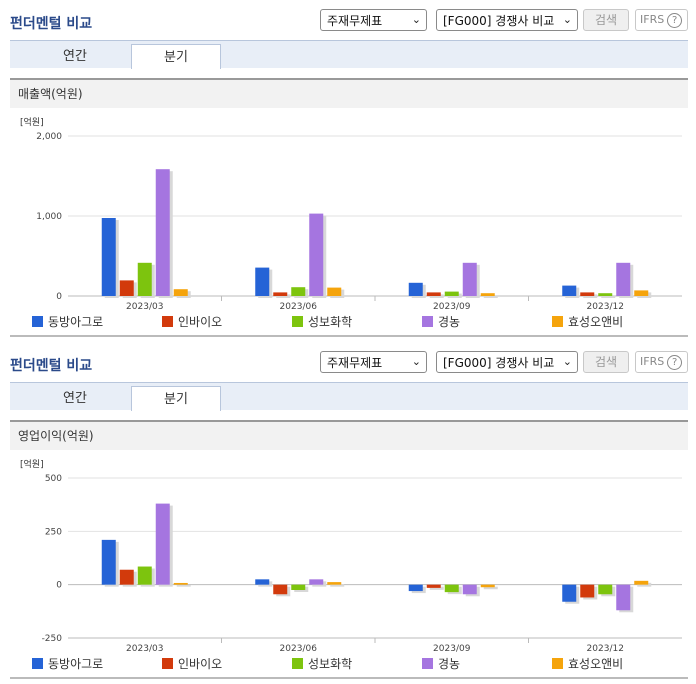 The image size is (696, 684). Describe the element at coordinates (49, 137) in the screenshot. I see `y-tick-label: 2,000` at that location.